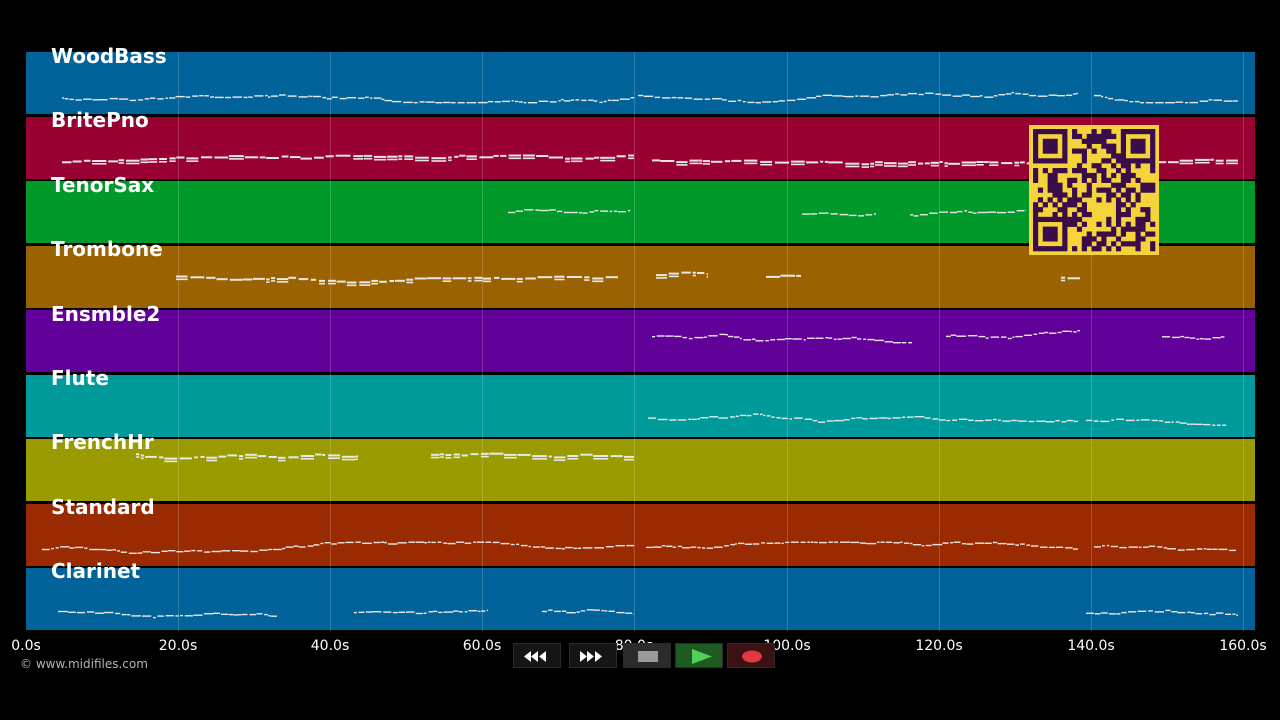 Image resolution: width=1280 pixels, height=720 pixels. I want to click on copyright-text: © www.midifiles.com, so click(84, 664).